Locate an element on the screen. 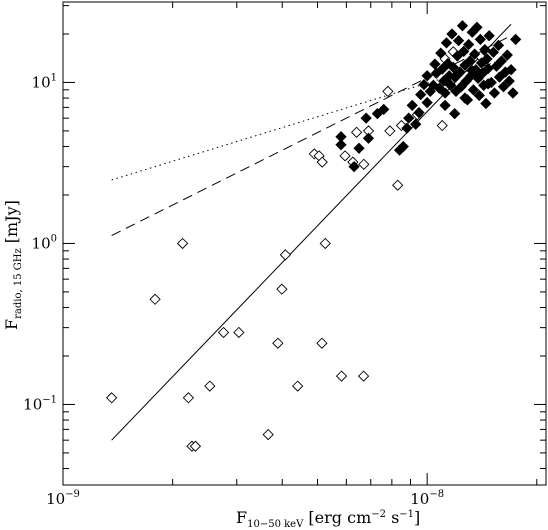 The image size is (548, 530). x-tick-label: 10⁻⁹ is located at coordinates (63, 498).